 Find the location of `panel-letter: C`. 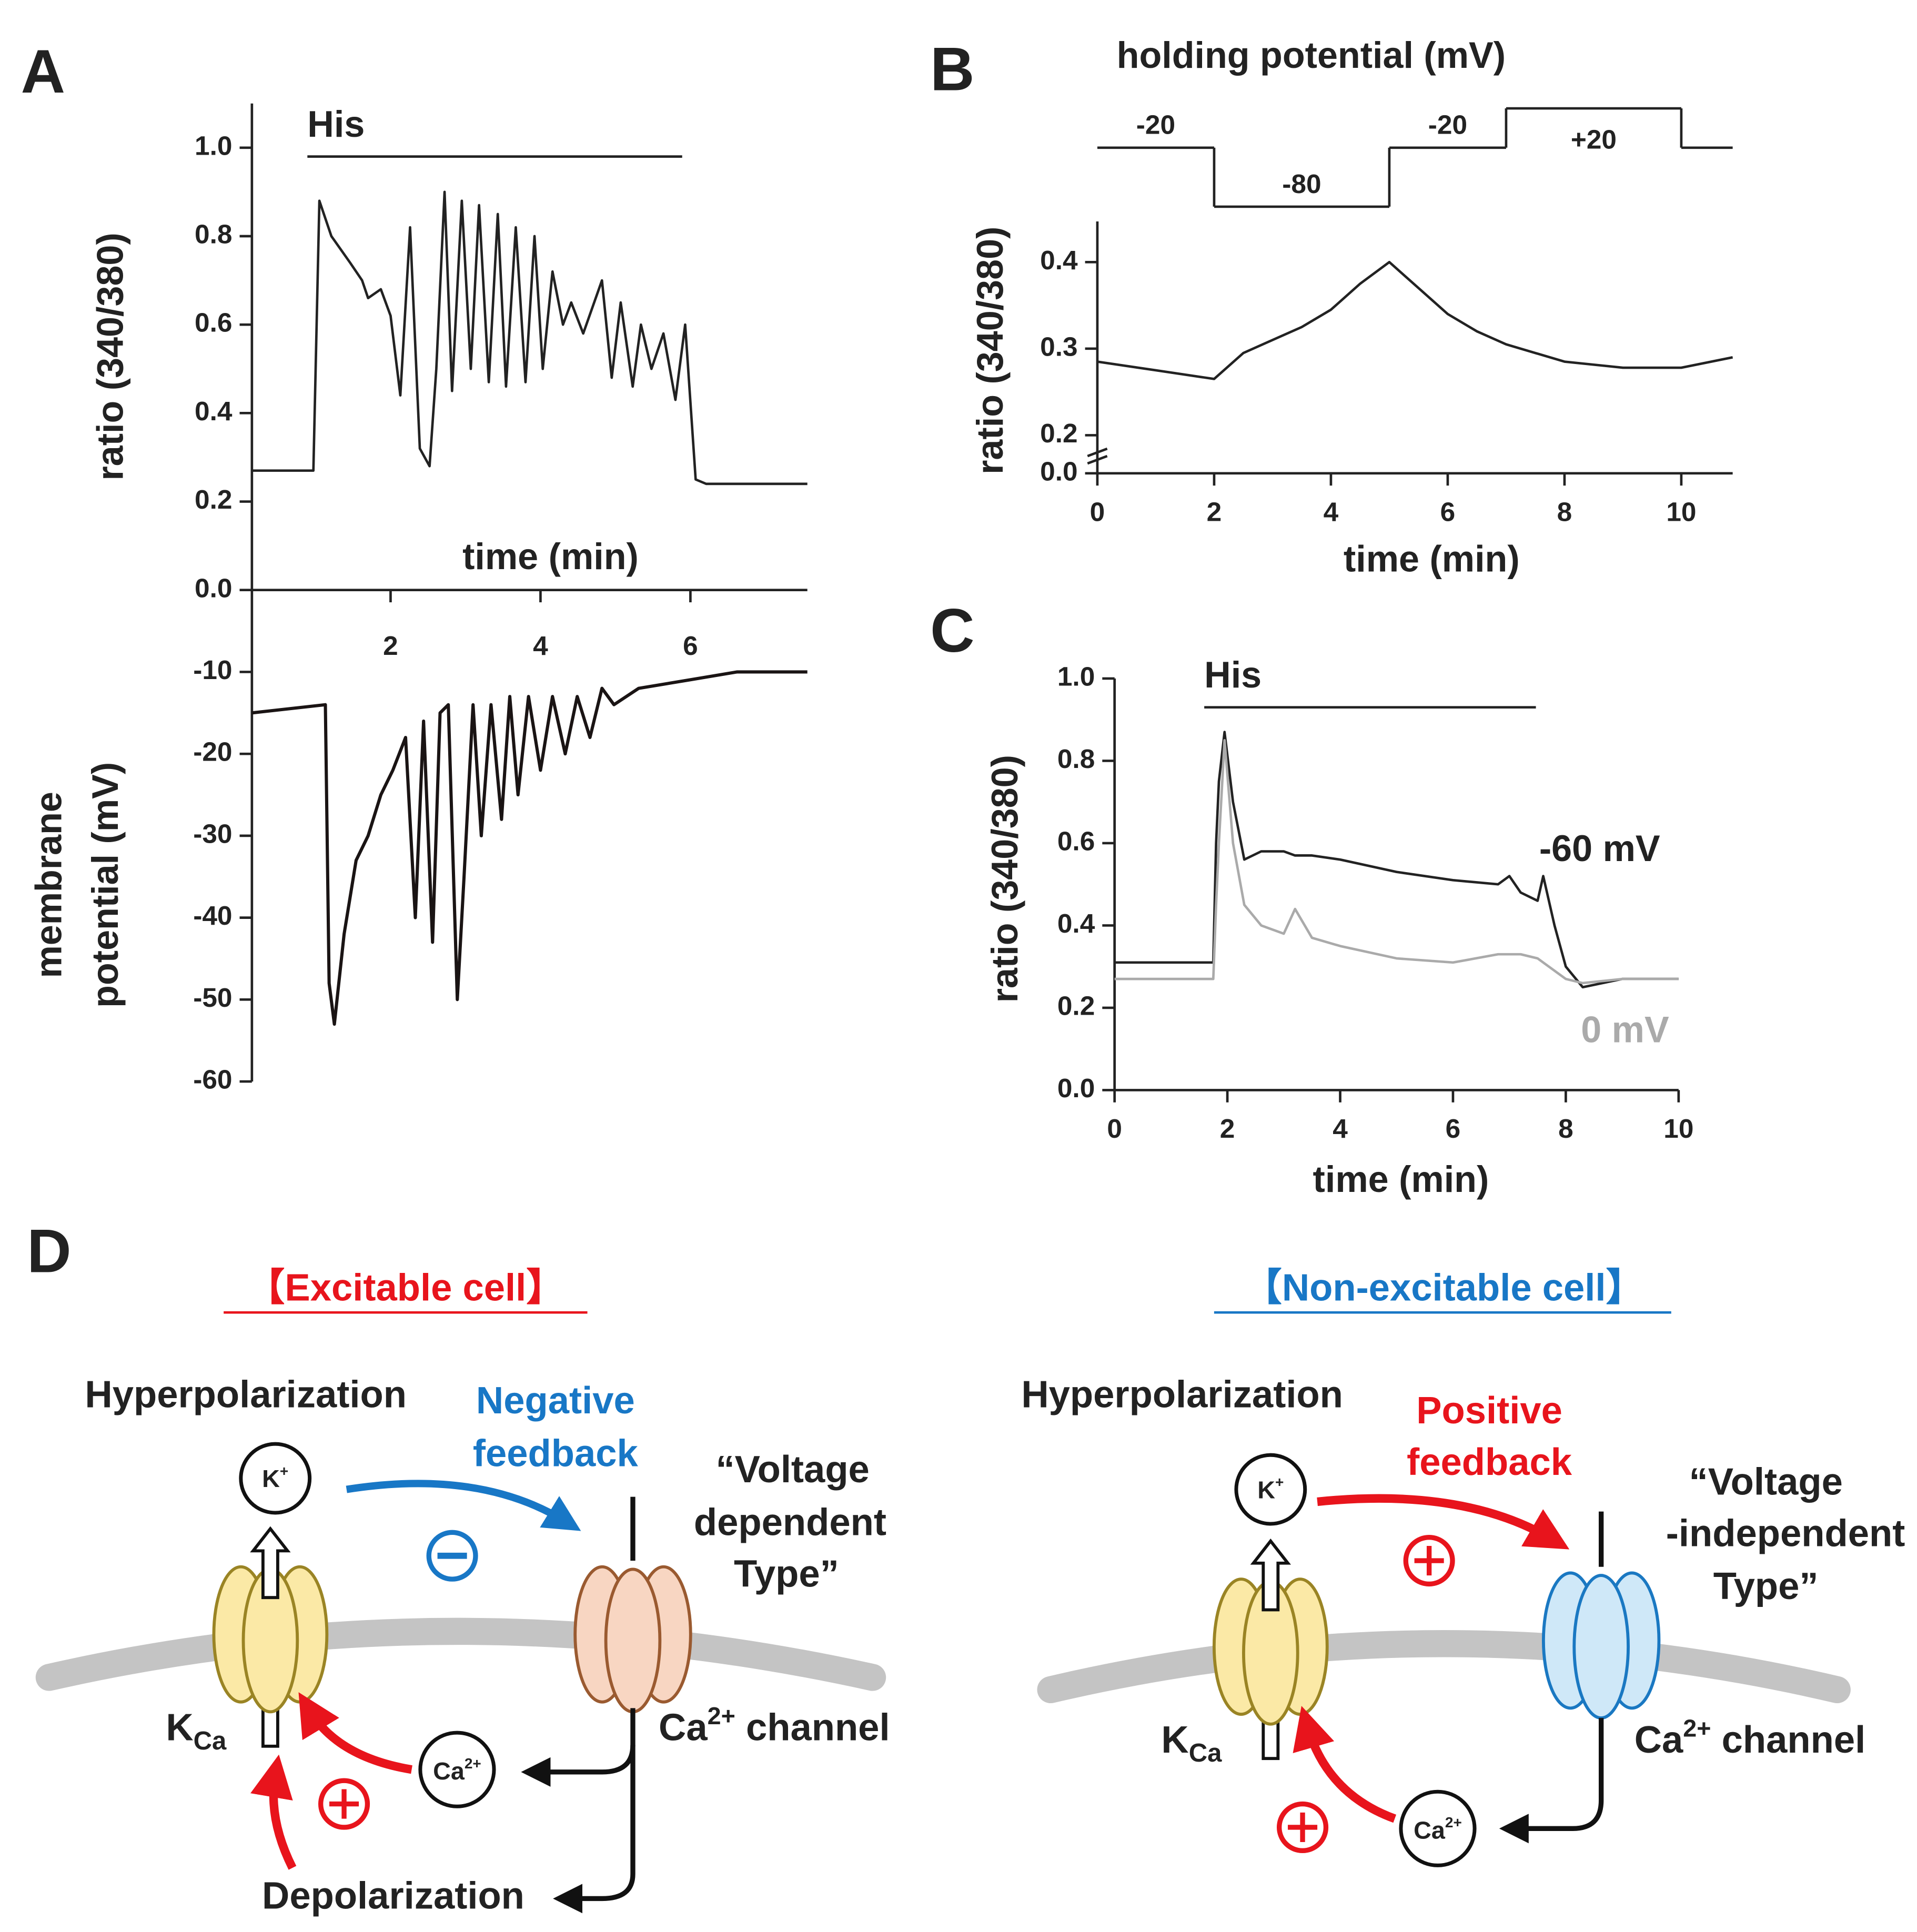

panel-letter: C is located at coordinates (952, 630).